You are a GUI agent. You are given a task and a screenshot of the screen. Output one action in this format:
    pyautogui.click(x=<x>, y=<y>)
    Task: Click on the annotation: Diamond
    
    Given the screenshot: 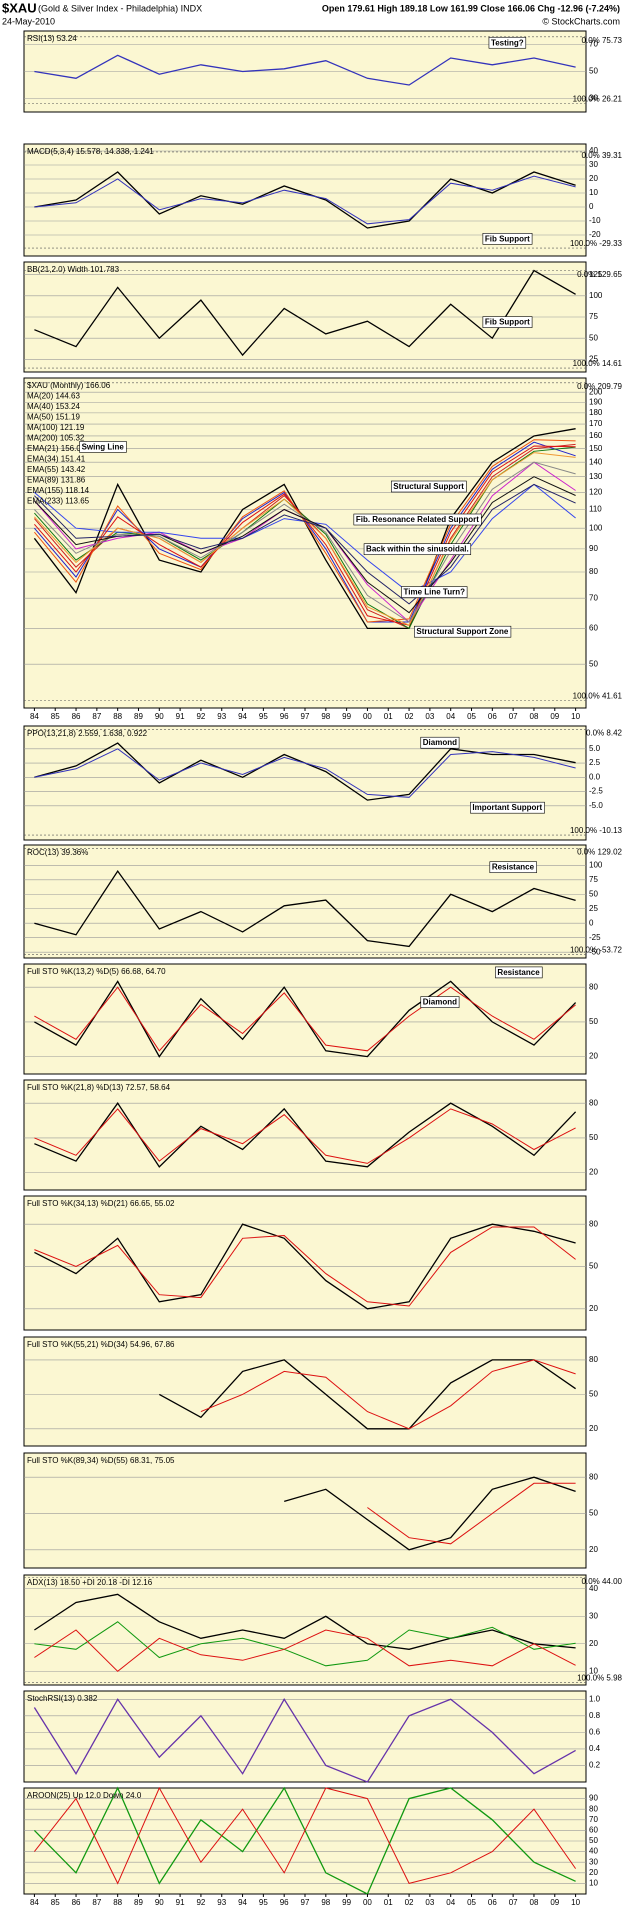 What is the action you would take?
    pyautogui.click(x=440, y=742)
    